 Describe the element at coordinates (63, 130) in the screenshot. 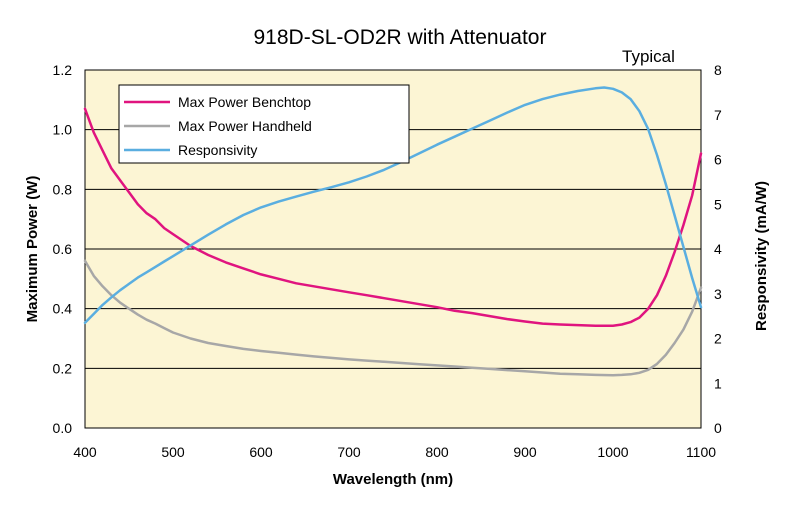

I see `y-left-tick-label: 1.0` at that location.